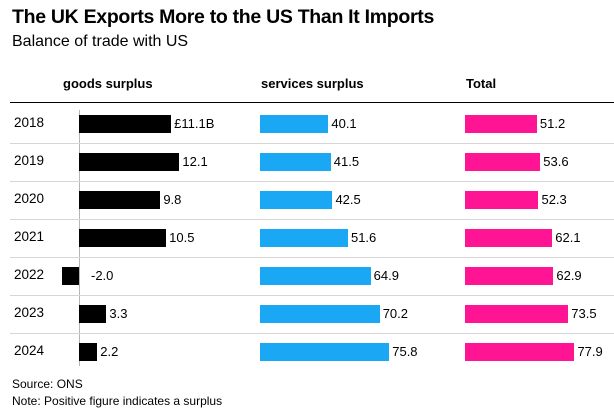  I want to click on column-header-goods: goods surplus, so click(108, 83).